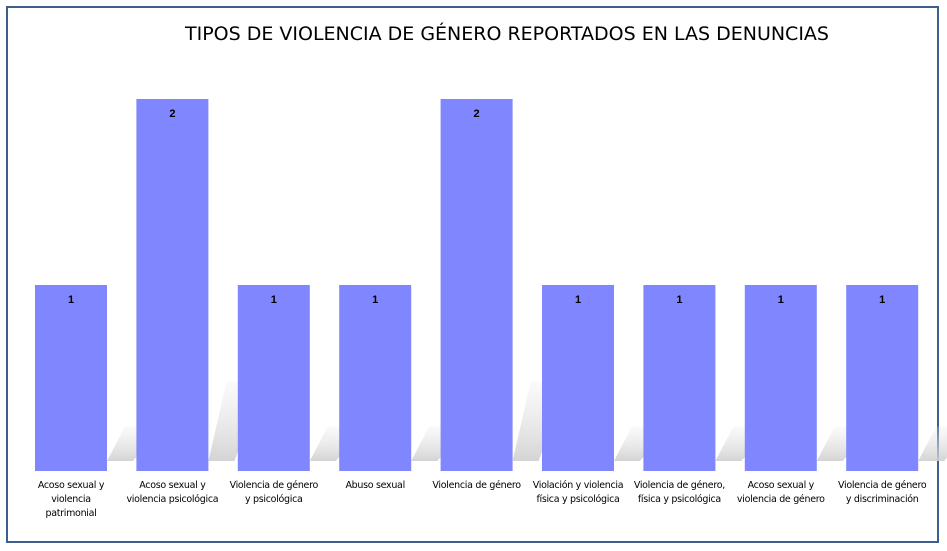 The image size is (947, 551). Describe the element at coordinates (932, 443) in the screenshot. I see `bar-shadow` at that location.